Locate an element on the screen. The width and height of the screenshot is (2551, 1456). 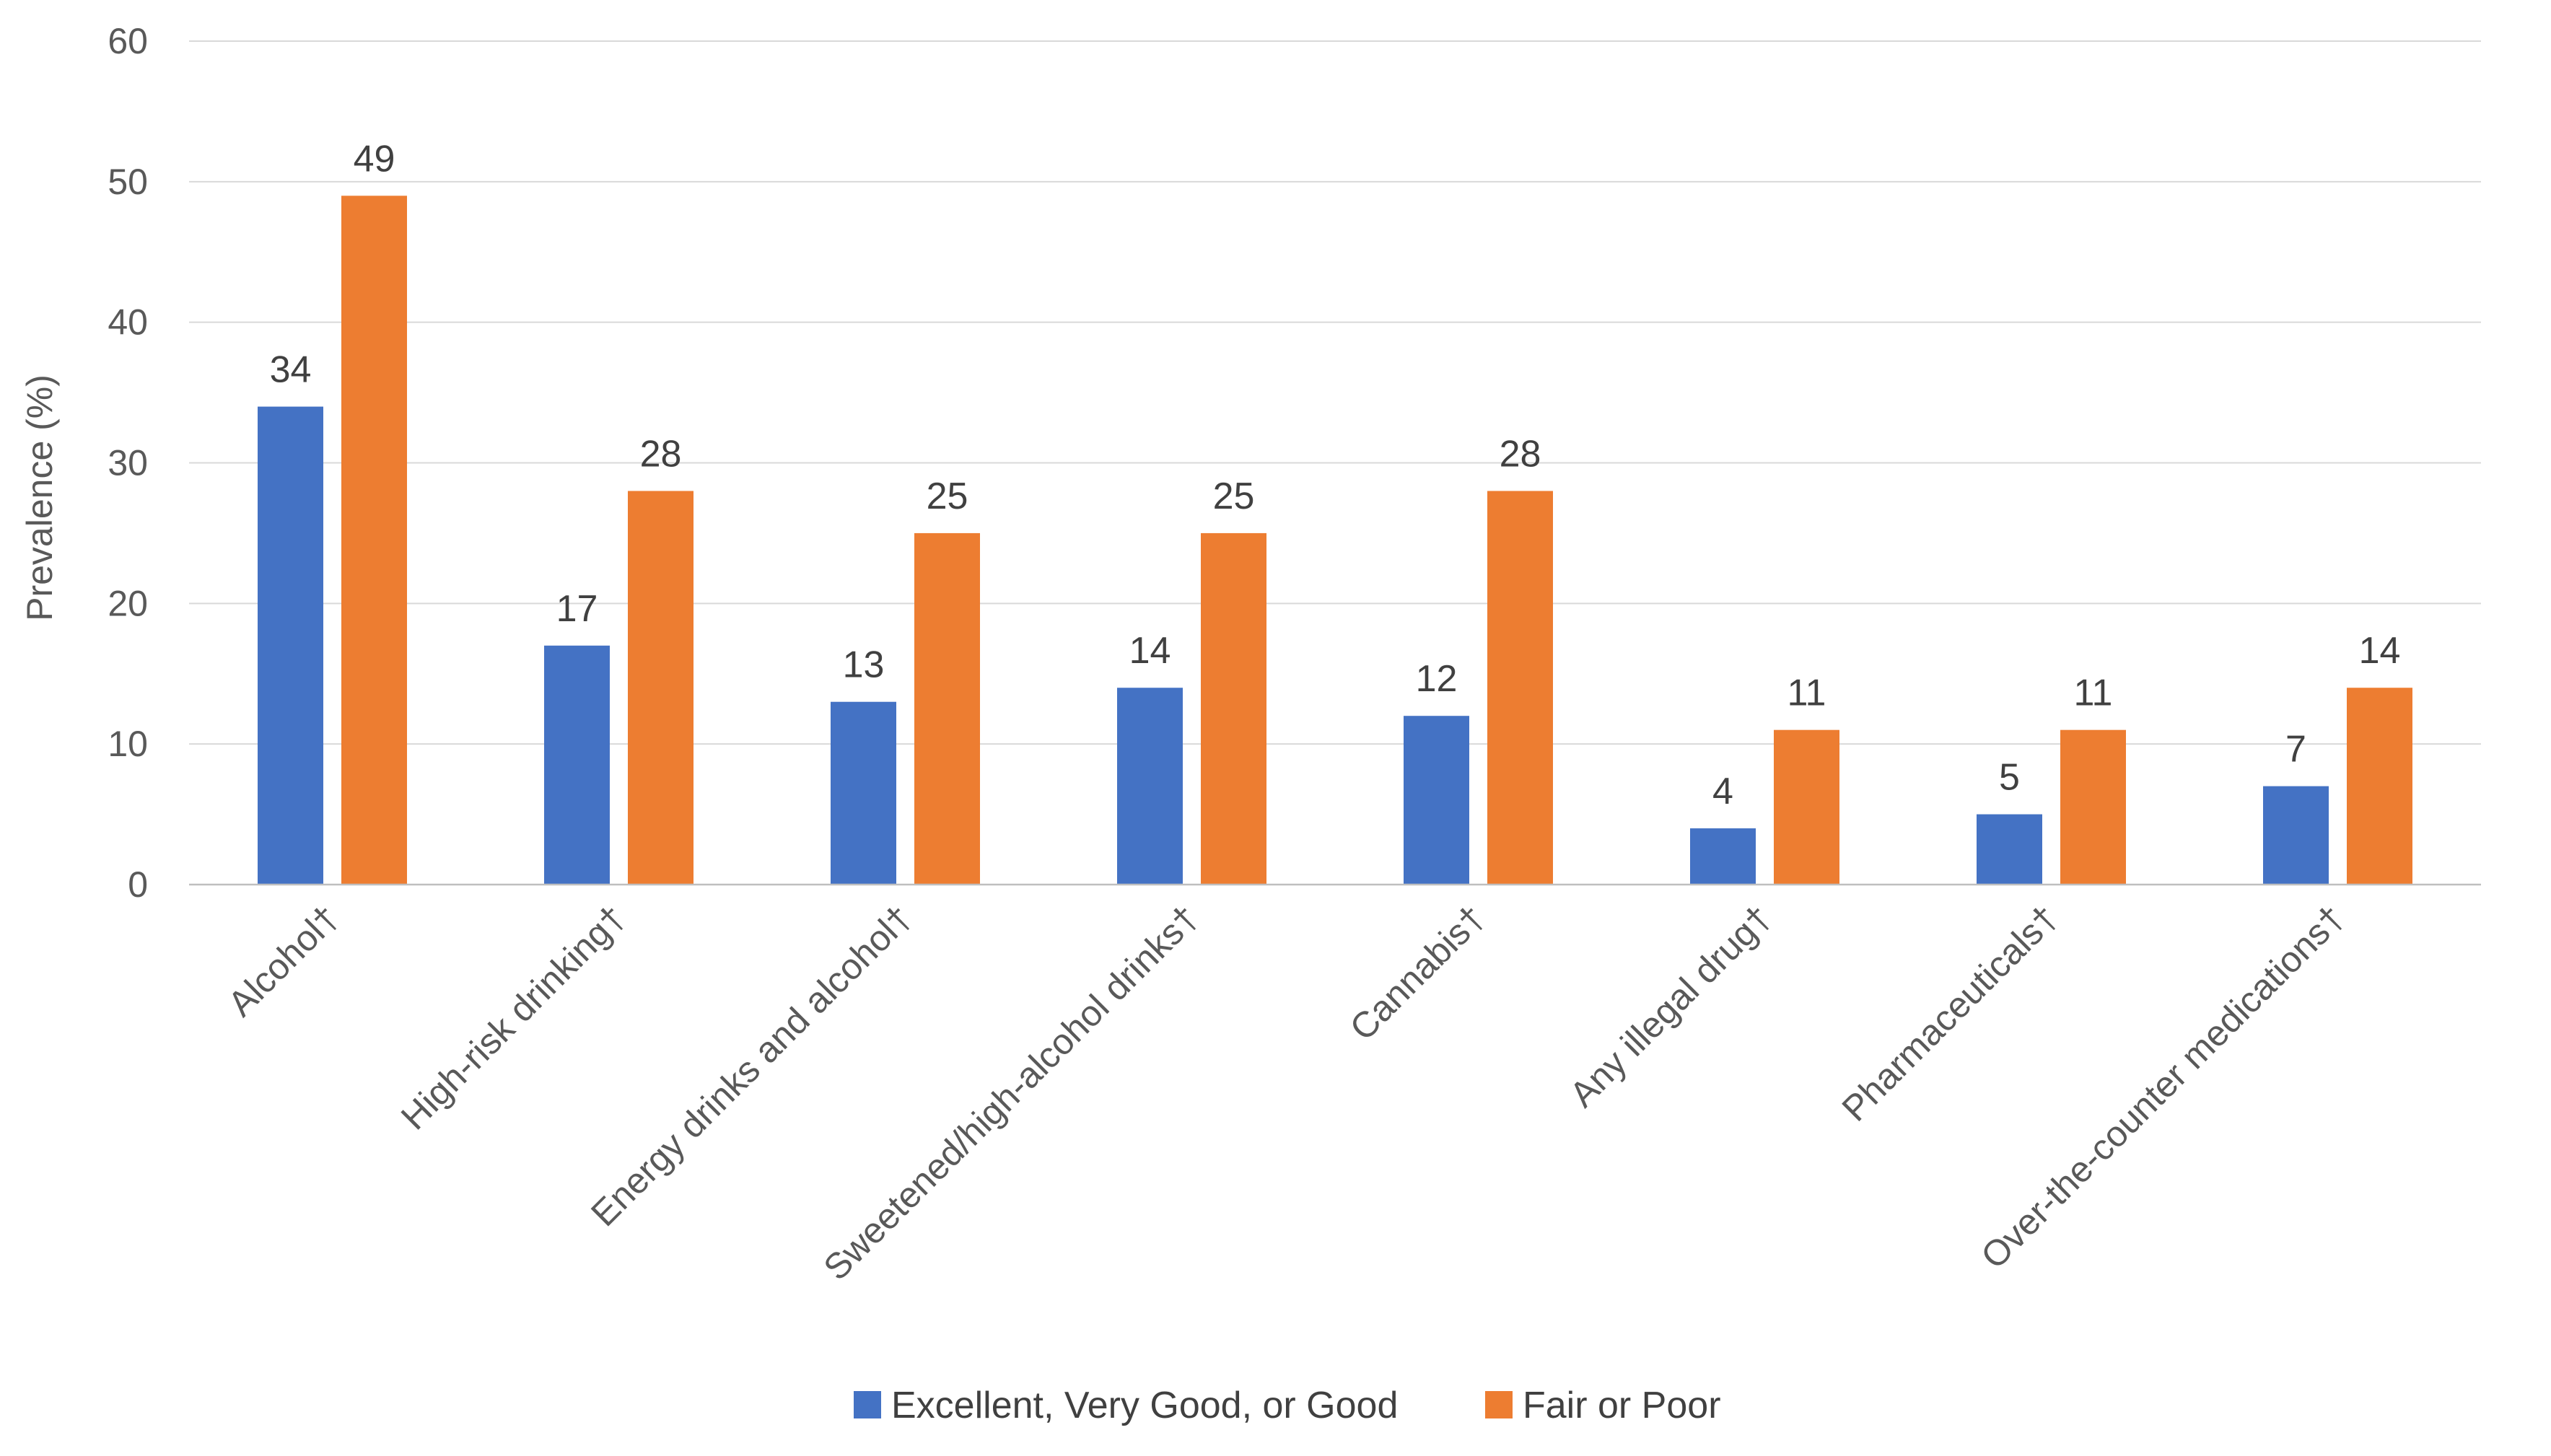
data-label: 17 is located at coordinates (577, 609).